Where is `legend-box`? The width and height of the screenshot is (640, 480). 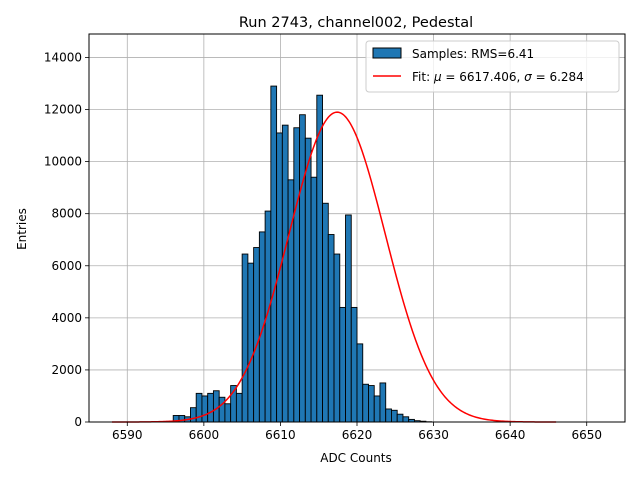
legend-box is located at coordinates (492, 66).